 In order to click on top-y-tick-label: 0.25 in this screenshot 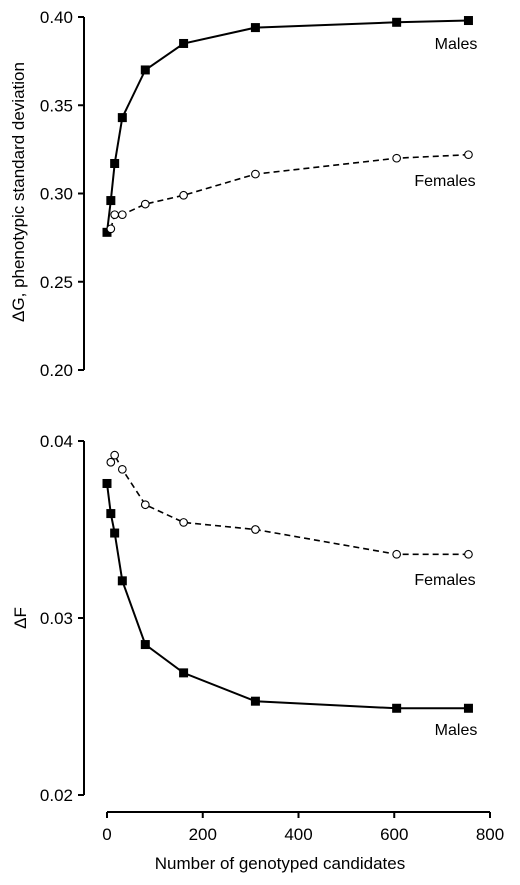, I will do `click(56, 282)`.